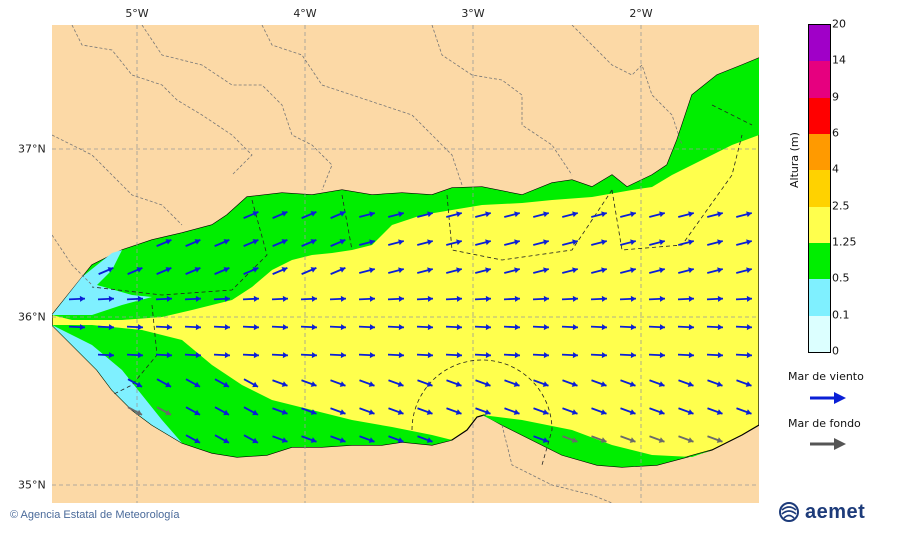  What do you see at coordinates (835, 511) in the screenshot?
I see `aemet-logo-text: aemet` at bounding box center [835, 511].